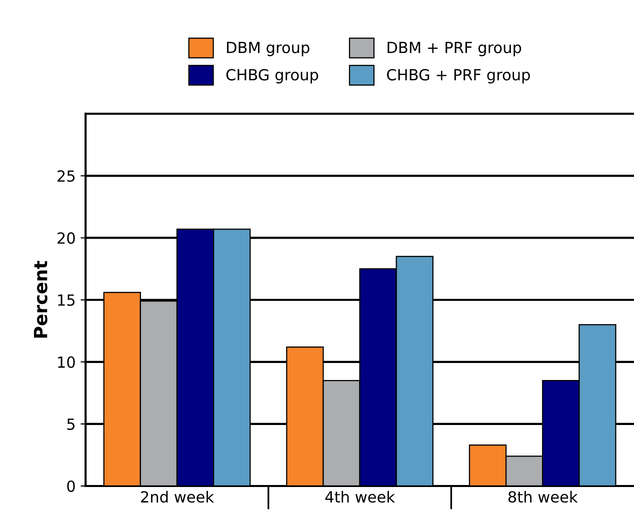 The width and height of the screenshot is (634, 517). What do you see at coordinates (41, 299) in the screenshot?
I see `y-axis-title: Percent` at bounding box center [41, 299].